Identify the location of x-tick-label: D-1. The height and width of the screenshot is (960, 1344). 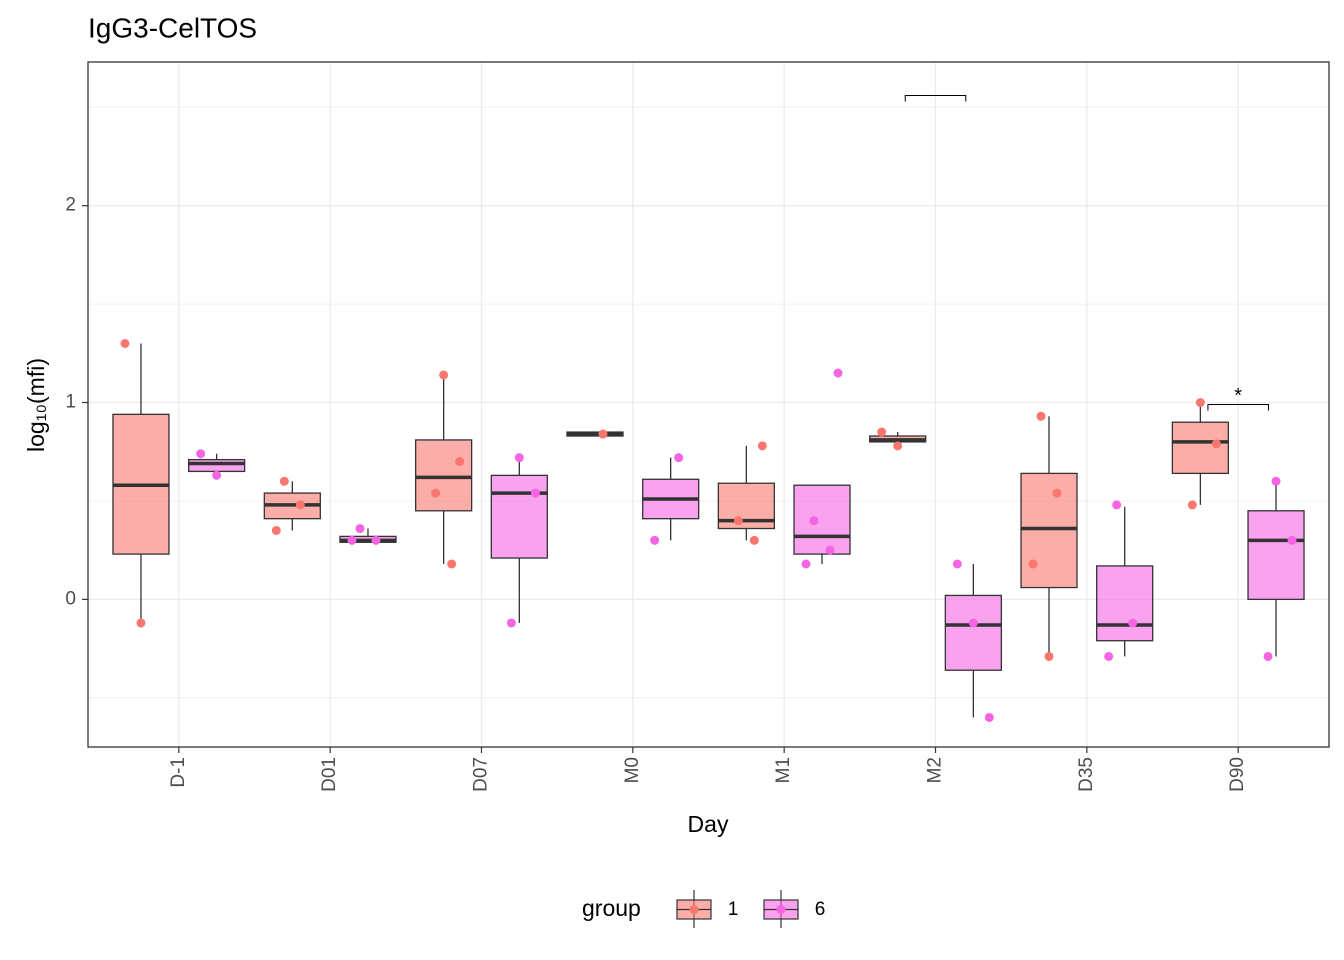
(178, 772).